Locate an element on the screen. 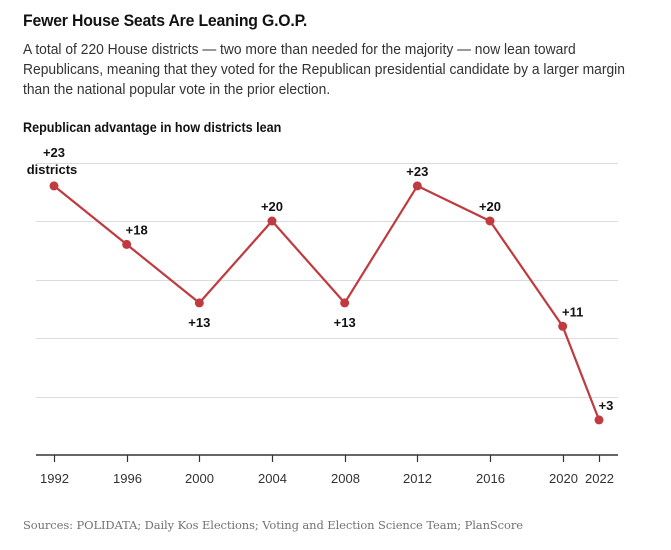  data-label: +11 is located at coordinates (572, 311).